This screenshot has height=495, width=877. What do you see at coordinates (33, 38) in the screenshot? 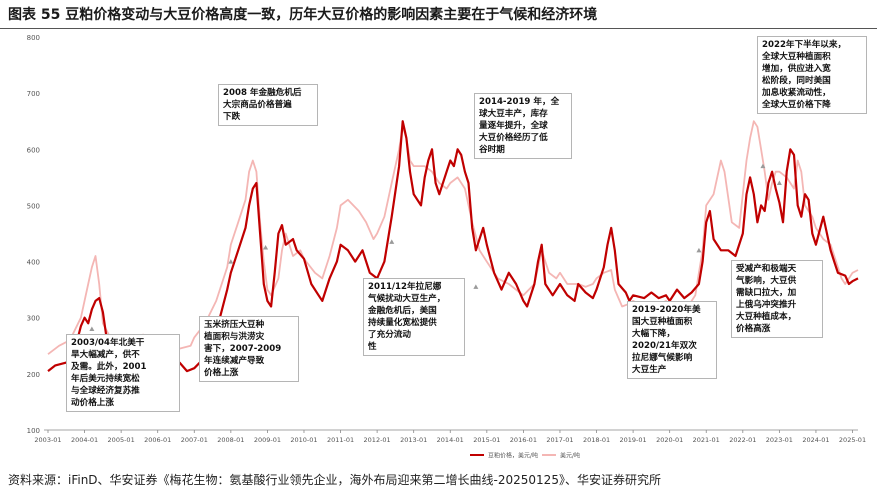
I see `y-tick-label: 800` at bounding box center [33, 38].